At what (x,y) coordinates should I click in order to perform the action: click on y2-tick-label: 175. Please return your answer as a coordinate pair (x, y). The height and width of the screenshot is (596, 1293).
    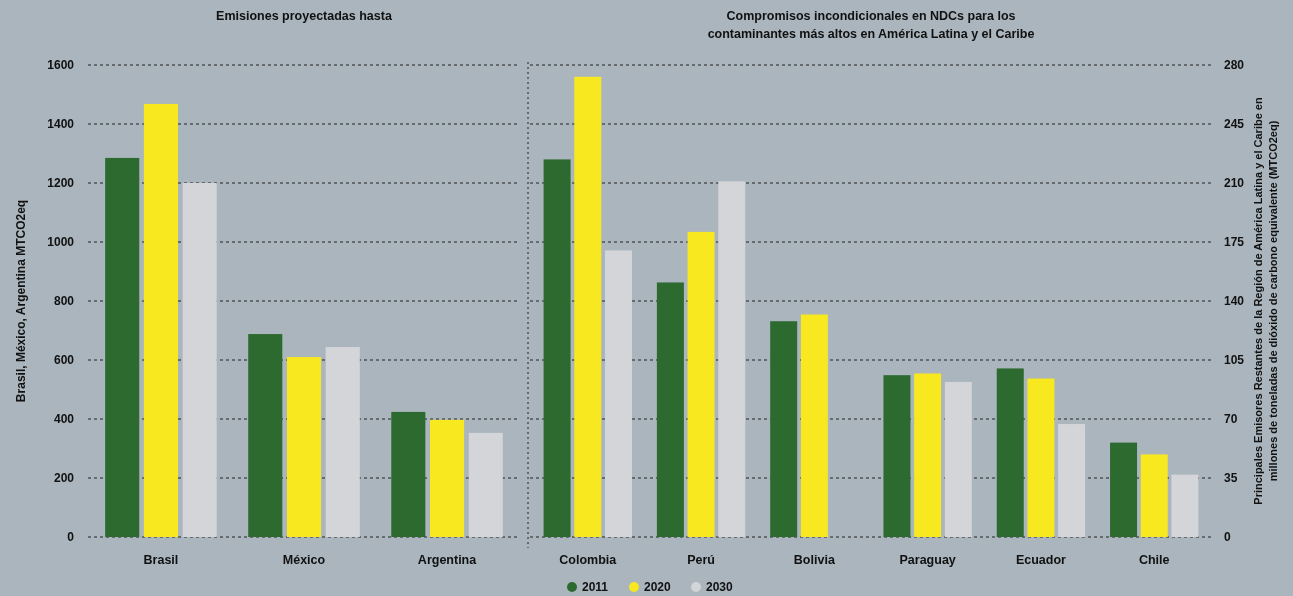
    Looking at the image, I should click on (1234, 242).